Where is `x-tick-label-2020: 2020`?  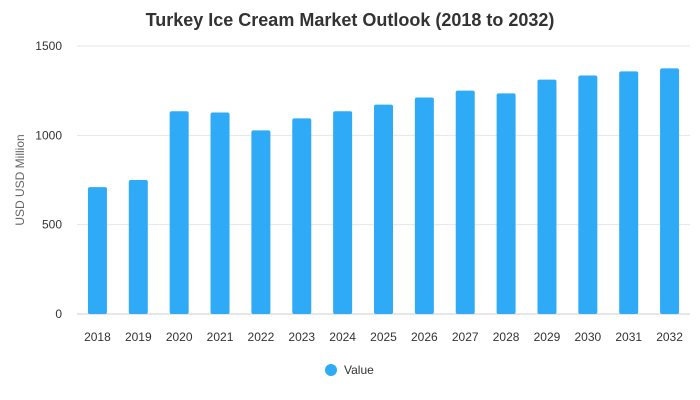 x-tick-label-2020: 2020 is located at coordinates (179, 337).